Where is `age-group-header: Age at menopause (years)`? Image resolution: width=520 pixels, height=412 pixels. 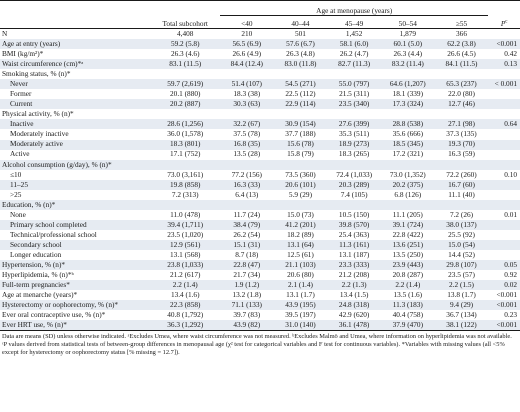
age-group-header: Age at menopause (years) is located at coordinates (354, 8).